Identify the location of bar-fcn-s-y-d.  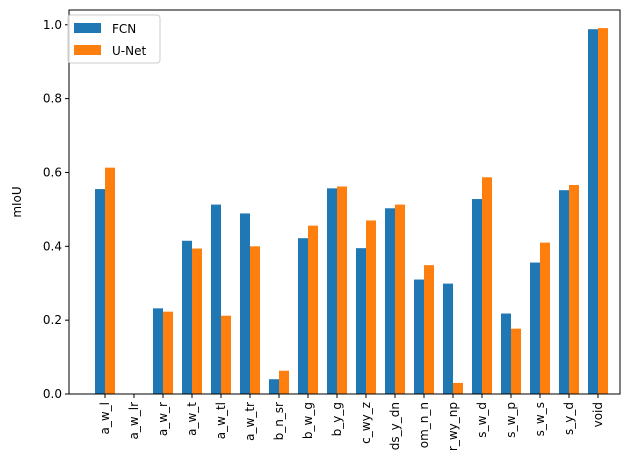
(564, 292).